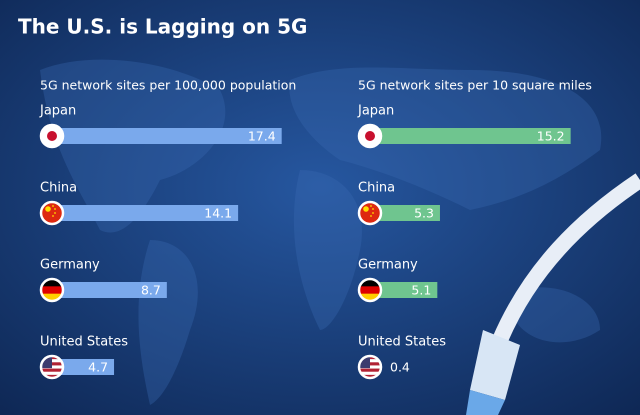 The width and height of the screenshot is (640, 415). What do you see at coordinates (424, 213) in the screenshot?
I see `value-label: 5.3` at bounding box center [424, 213].